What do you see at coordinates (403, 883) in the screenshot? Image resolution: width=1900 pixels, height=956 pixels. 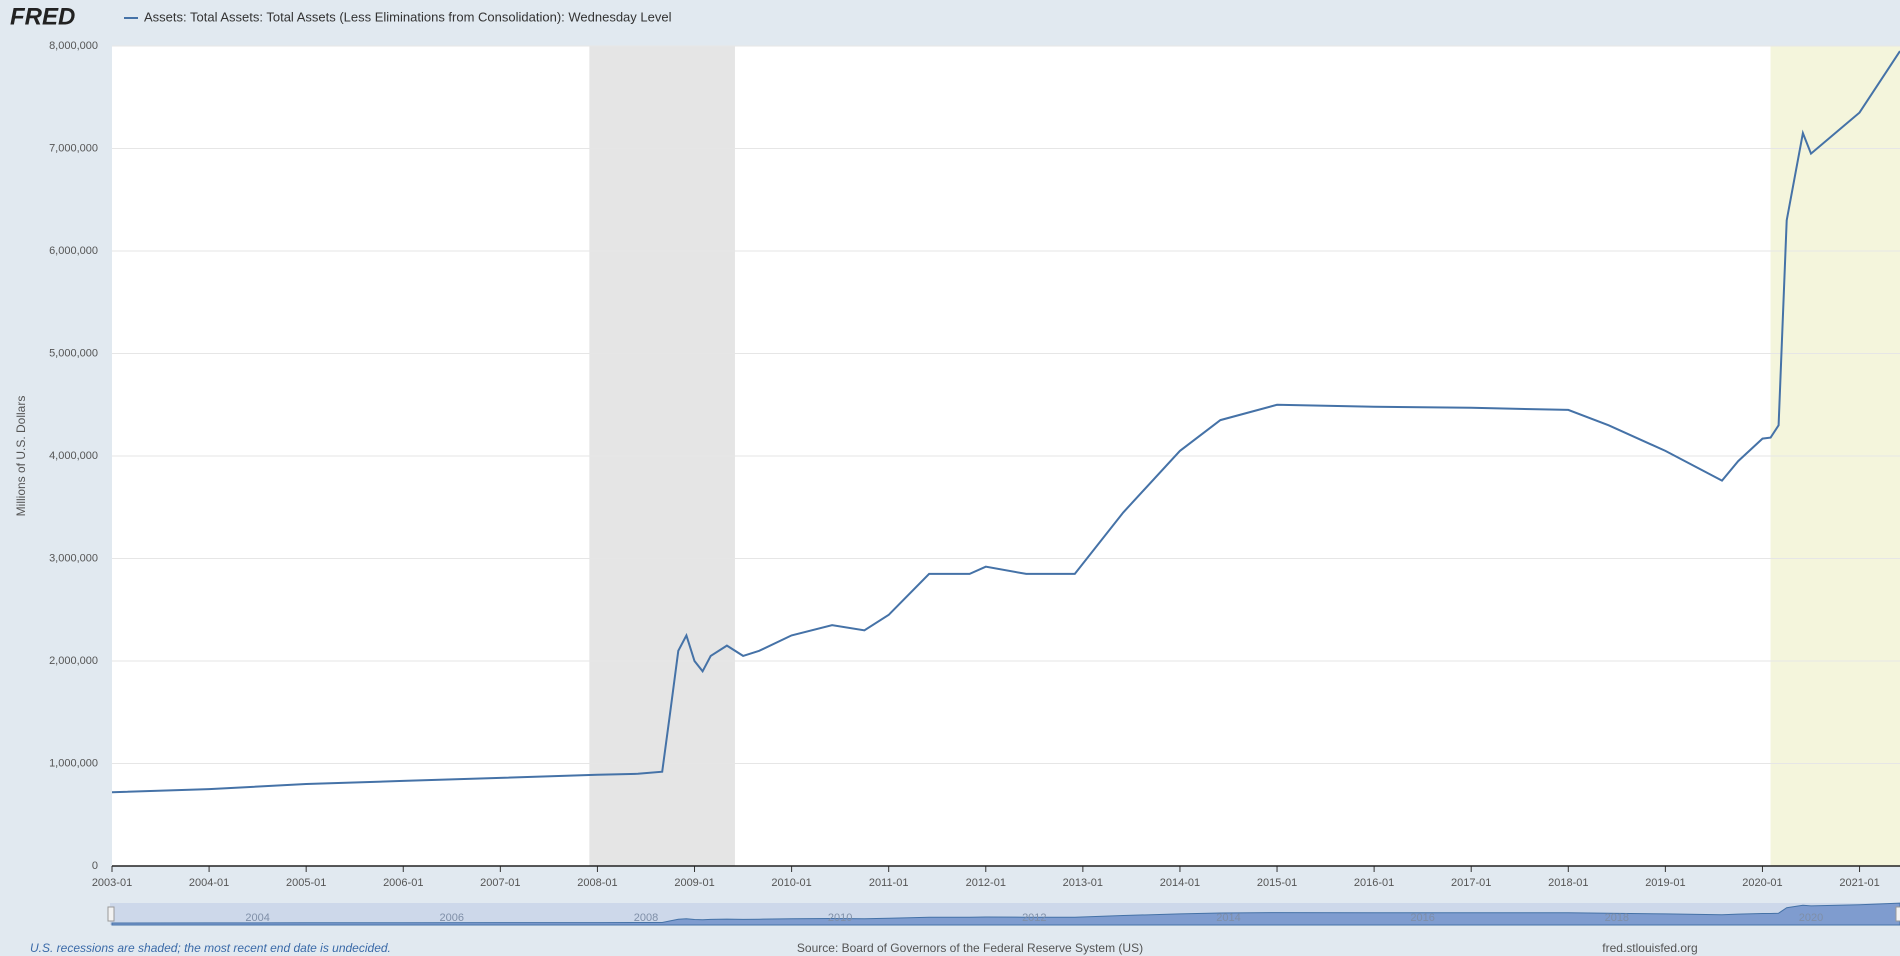 I see `x-tick-label: 2006-01` at bounding box center [403, 883].